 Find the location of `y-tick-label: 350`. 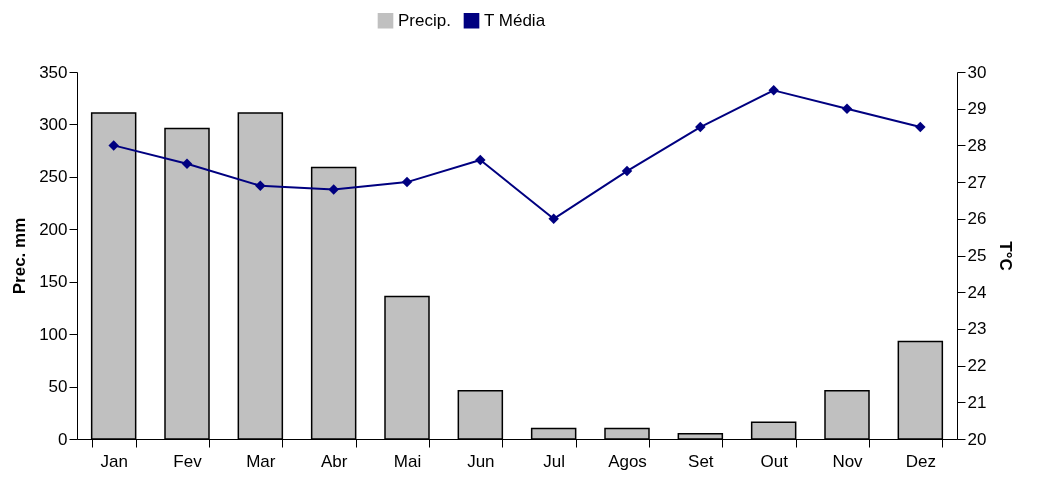

y-tick-label: 350 is located at coordinates (53, 72).